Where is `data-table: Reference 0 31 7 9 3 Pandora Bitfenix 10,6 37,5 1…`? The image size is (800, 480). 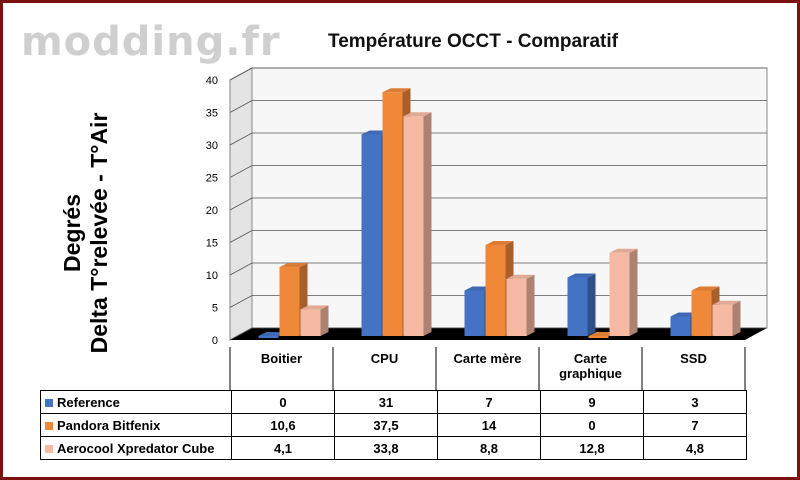 data-table: Reference 0 31 7 9 3 Pandora Bitfenix 10,6 37,5 1… is located at coordinates (393, 425).